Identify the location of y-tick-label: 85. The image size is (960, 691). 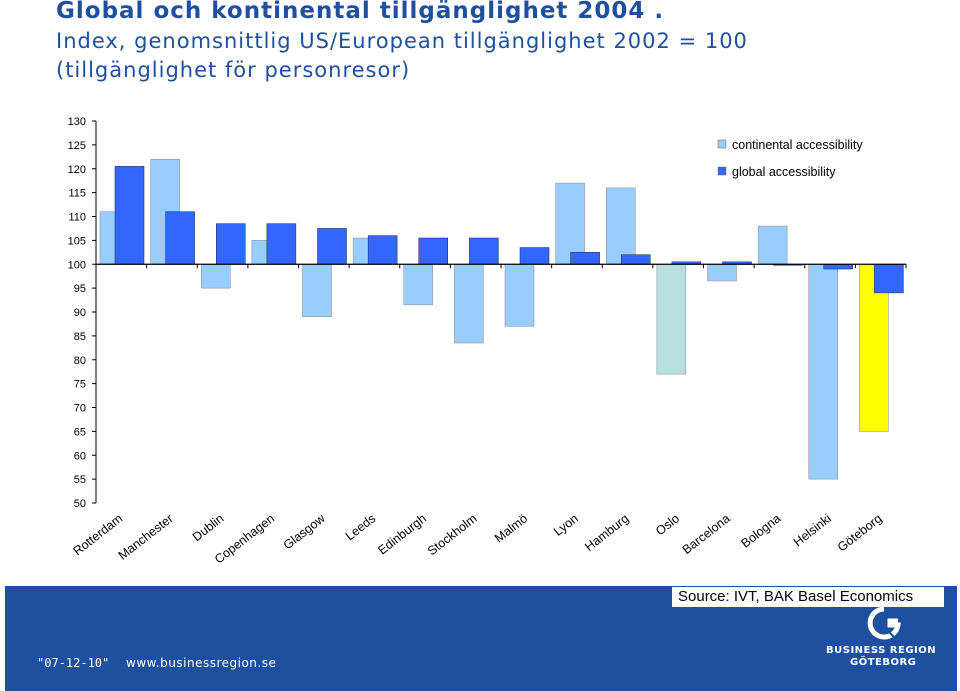
(80, 337).